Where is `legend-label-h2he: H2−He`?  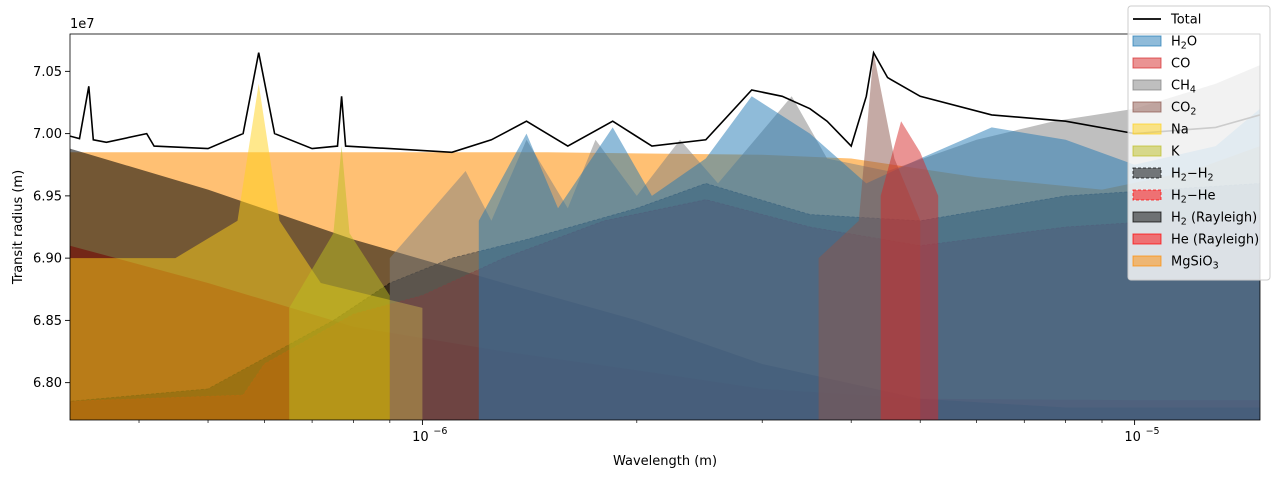
legend-label-h2he: H2−He is located at coordinates (1193, 197).